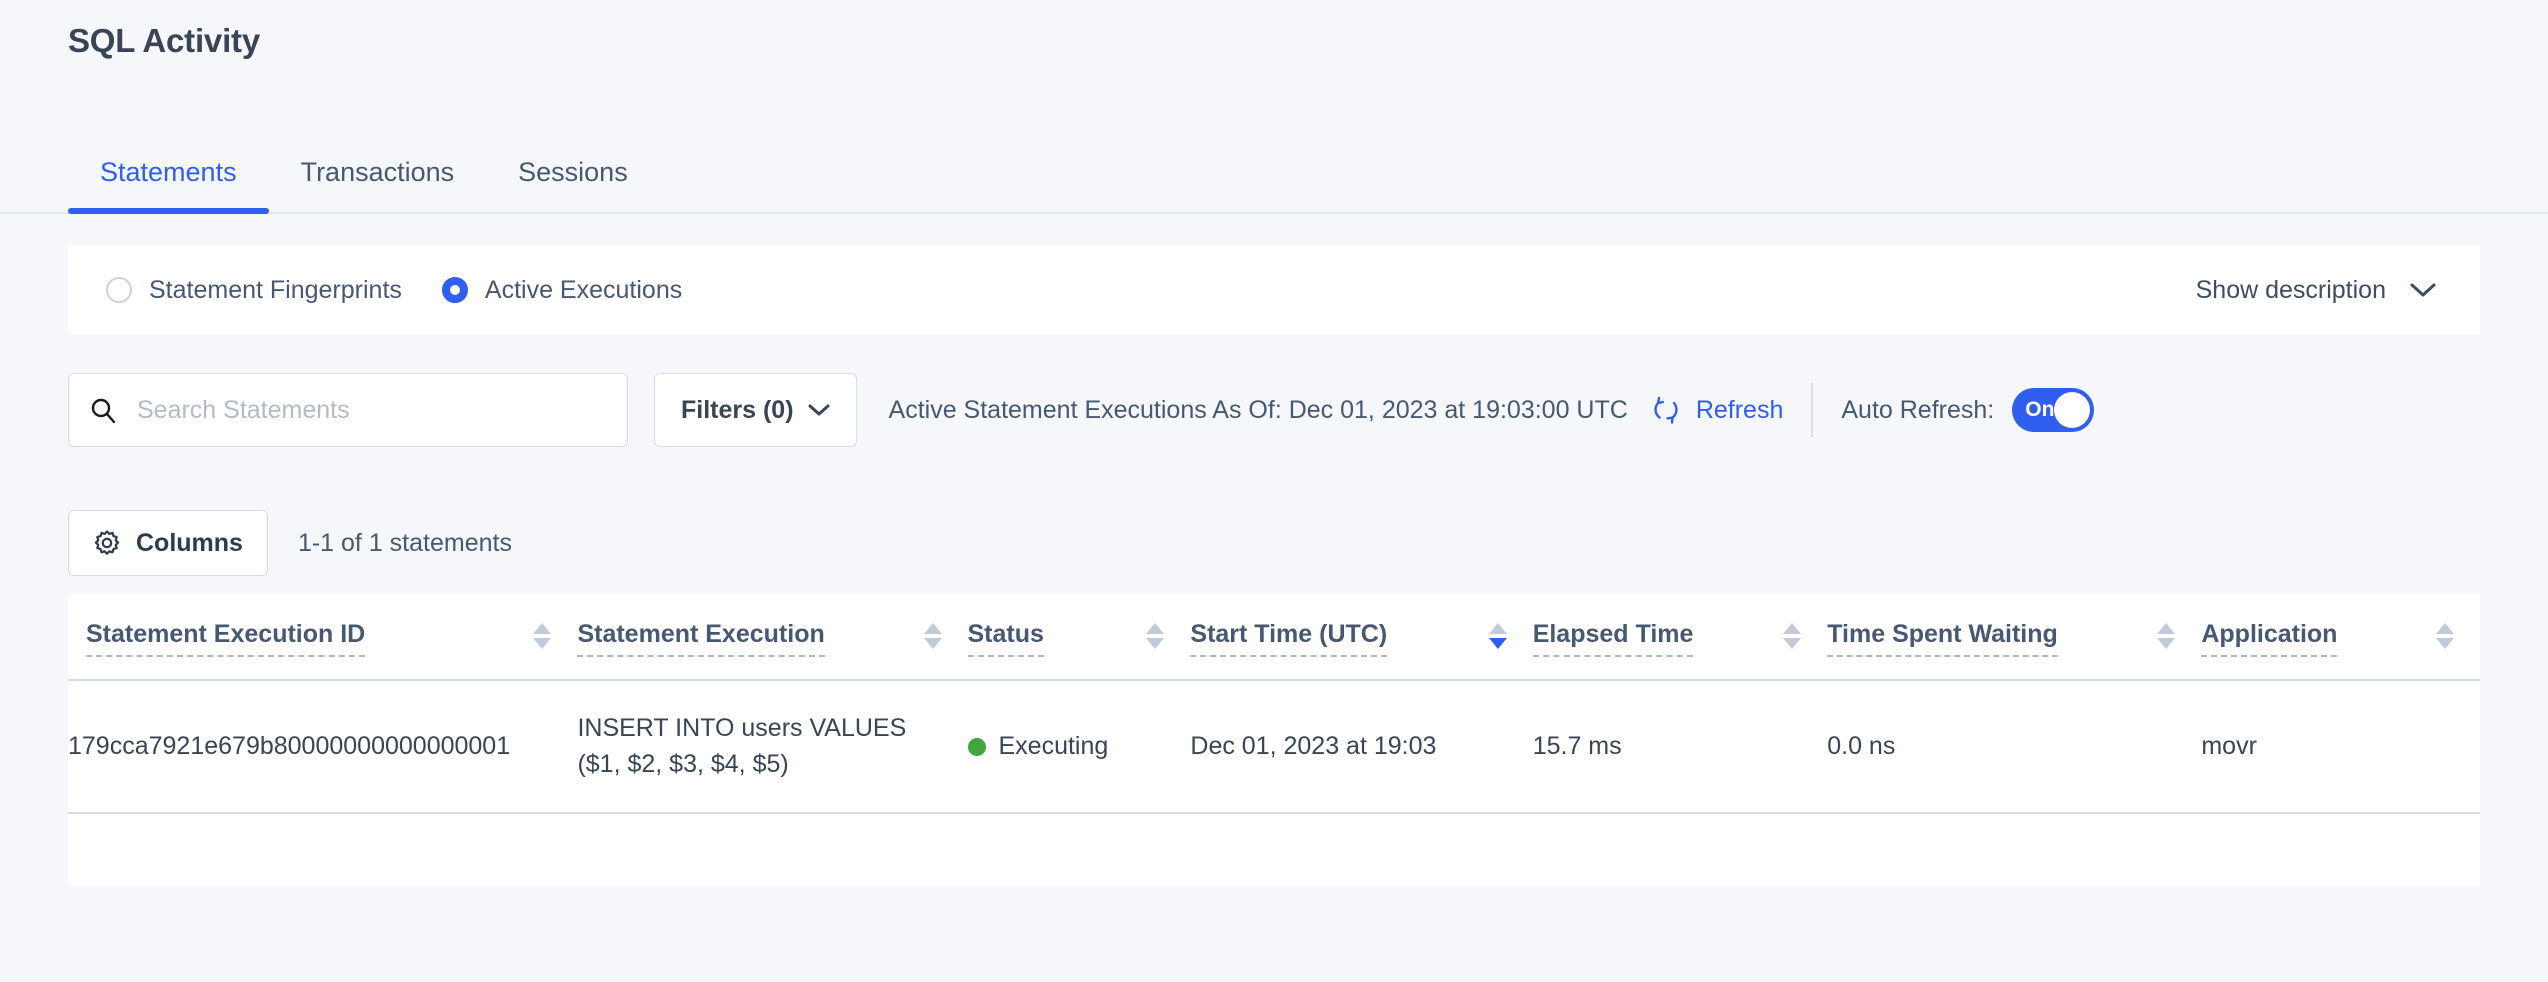 The image size is (2548, 982). What do you see at coordinates (275, 289) in the screenshot?
I see `radio-statement-fingerprints-label: Statement Fingerprints` at bounding box center [275, 289].